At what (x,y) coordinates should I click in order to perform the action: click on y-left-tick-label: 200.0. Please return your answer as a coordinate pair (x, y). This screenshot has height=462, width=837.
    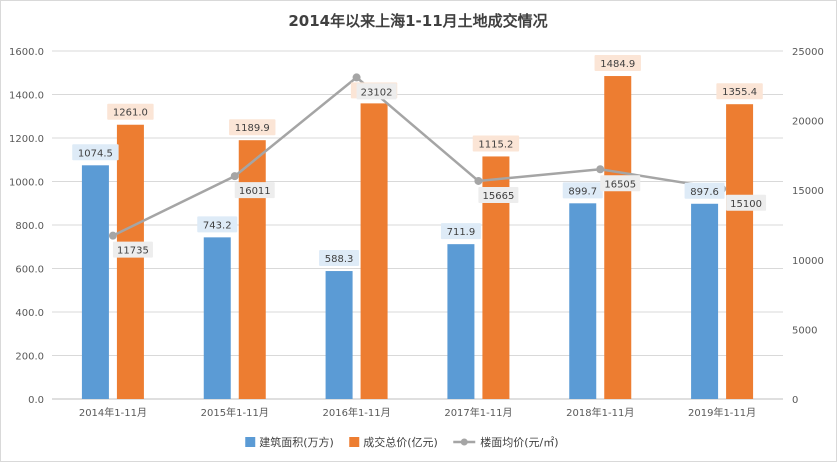
    Looking at the image, I should click on (29, 357).